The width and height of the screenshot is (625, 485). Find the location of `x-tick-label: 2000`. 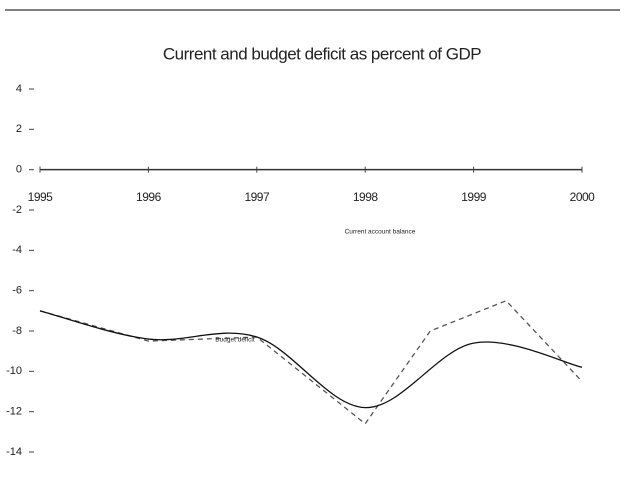

x-tick-label: 2000 is located at coordinates (583, 197).